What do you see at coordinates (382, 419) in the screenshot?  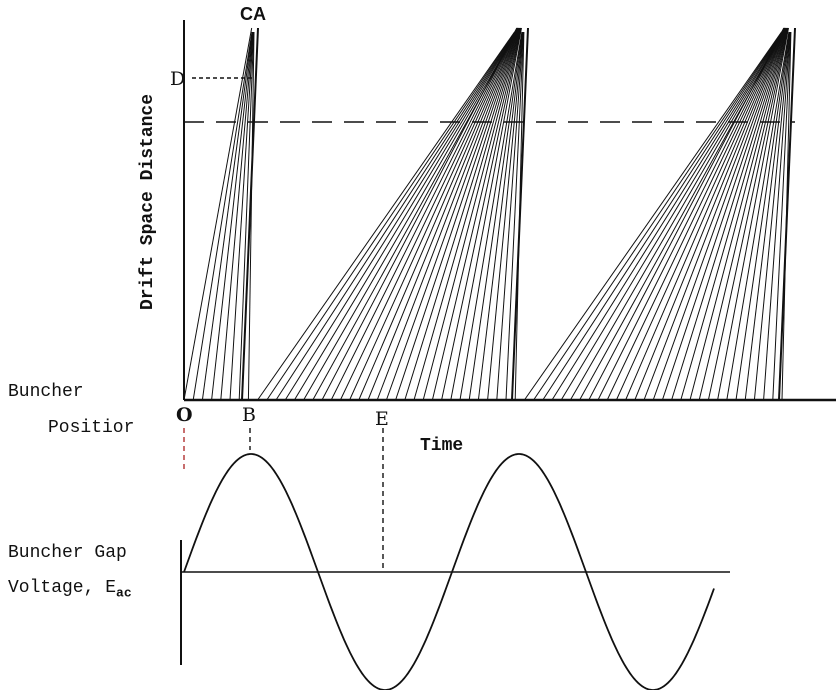 I see `e-label: E` at bounding box center [382, 419].